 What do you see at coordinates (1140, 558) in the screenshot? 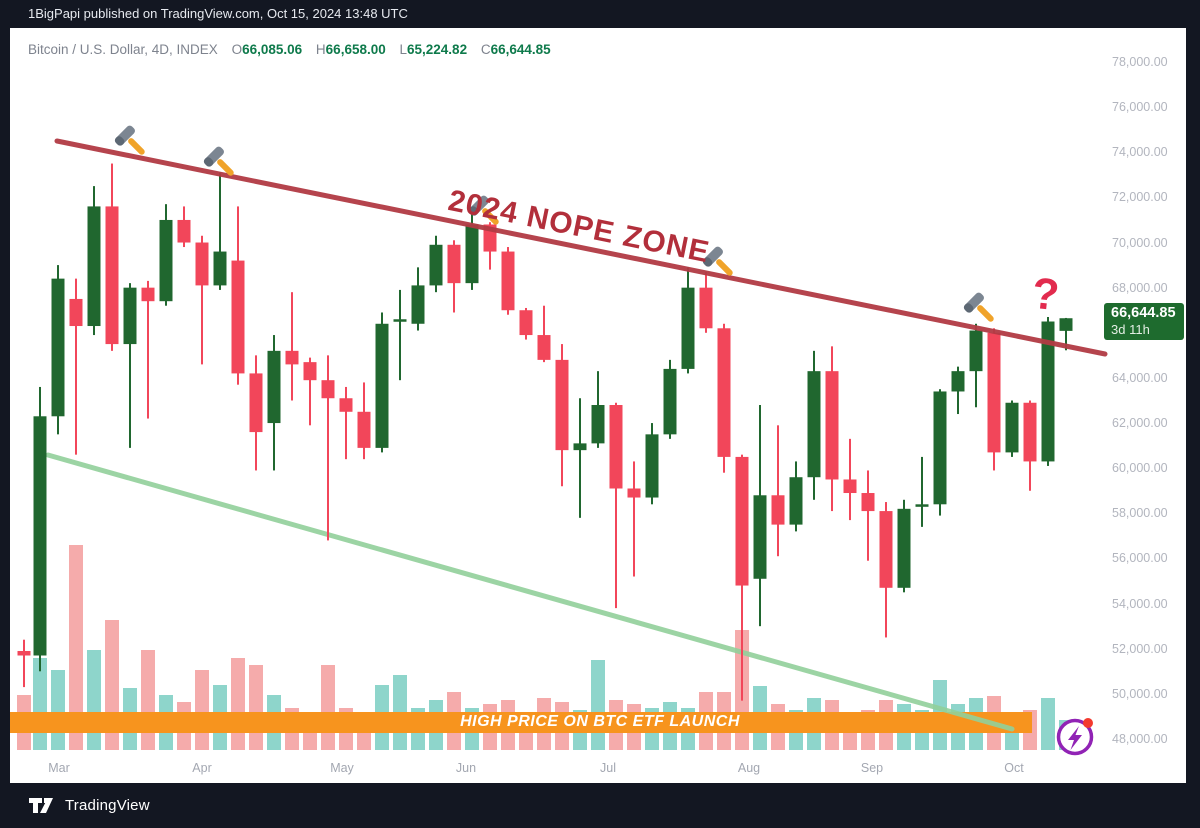
I see `price-axis-tick: 56,000.00` at bounding box center [1140, 558].